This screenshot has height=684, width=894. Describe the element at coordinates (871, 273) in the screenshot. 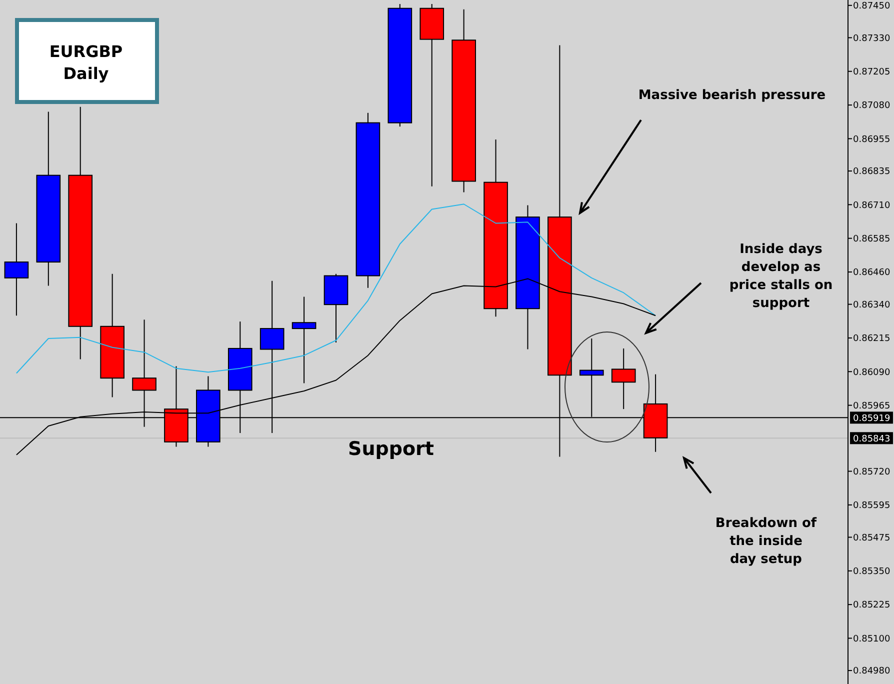

I see `y-tick-label: 0.86460` at that location.